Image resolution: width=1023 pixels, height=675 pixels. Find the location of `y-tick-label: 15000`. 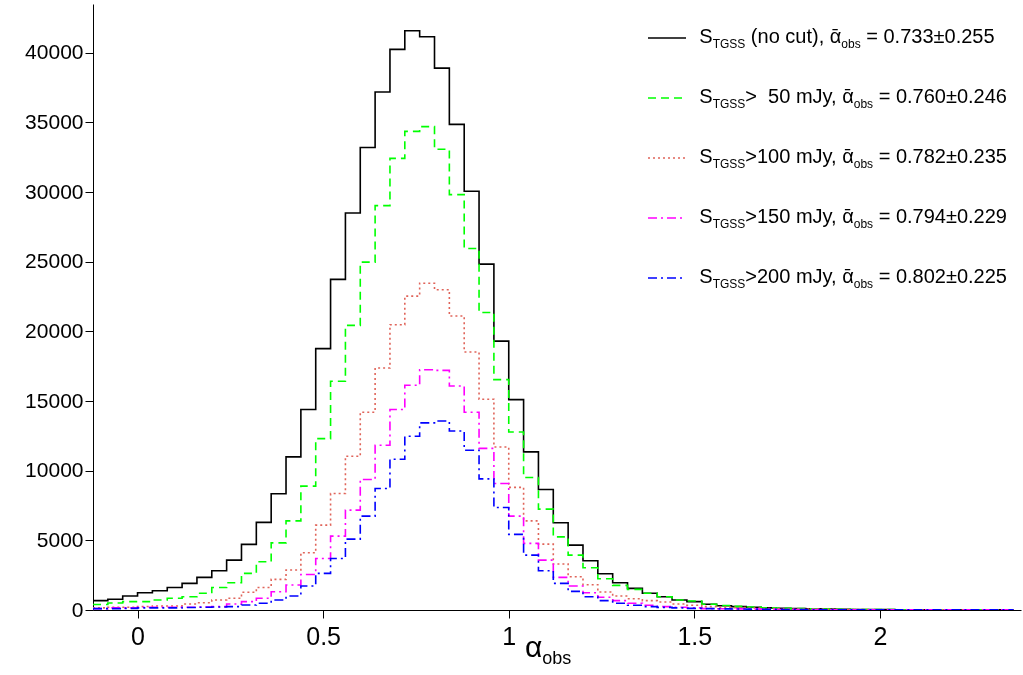

y-tick-label: 15000 is located at coordinates (54, 400).